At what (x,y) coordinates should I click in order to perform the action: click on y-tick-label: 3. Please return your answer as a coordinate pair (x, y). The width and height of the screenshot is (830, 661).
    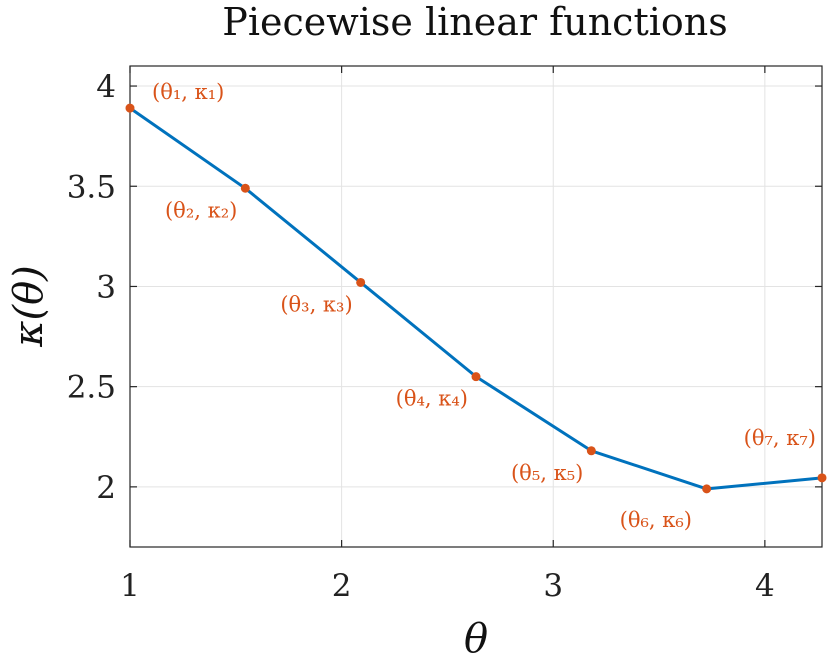
    Looking at the image, I should click on (106, 287).